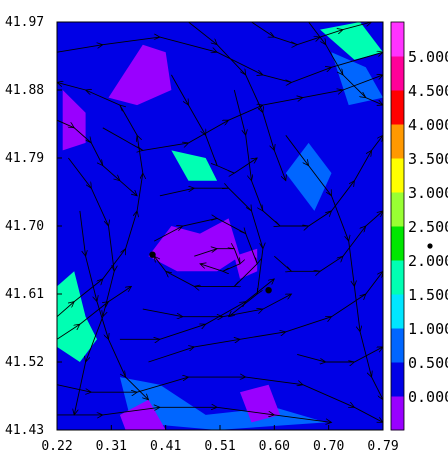 The width and height of the screenshot is (448, 463). What do you see at coordinates (274, 446) in the screenshot?
I see `x-tick-label-4: 0.60` at bounding box center [274, 446].